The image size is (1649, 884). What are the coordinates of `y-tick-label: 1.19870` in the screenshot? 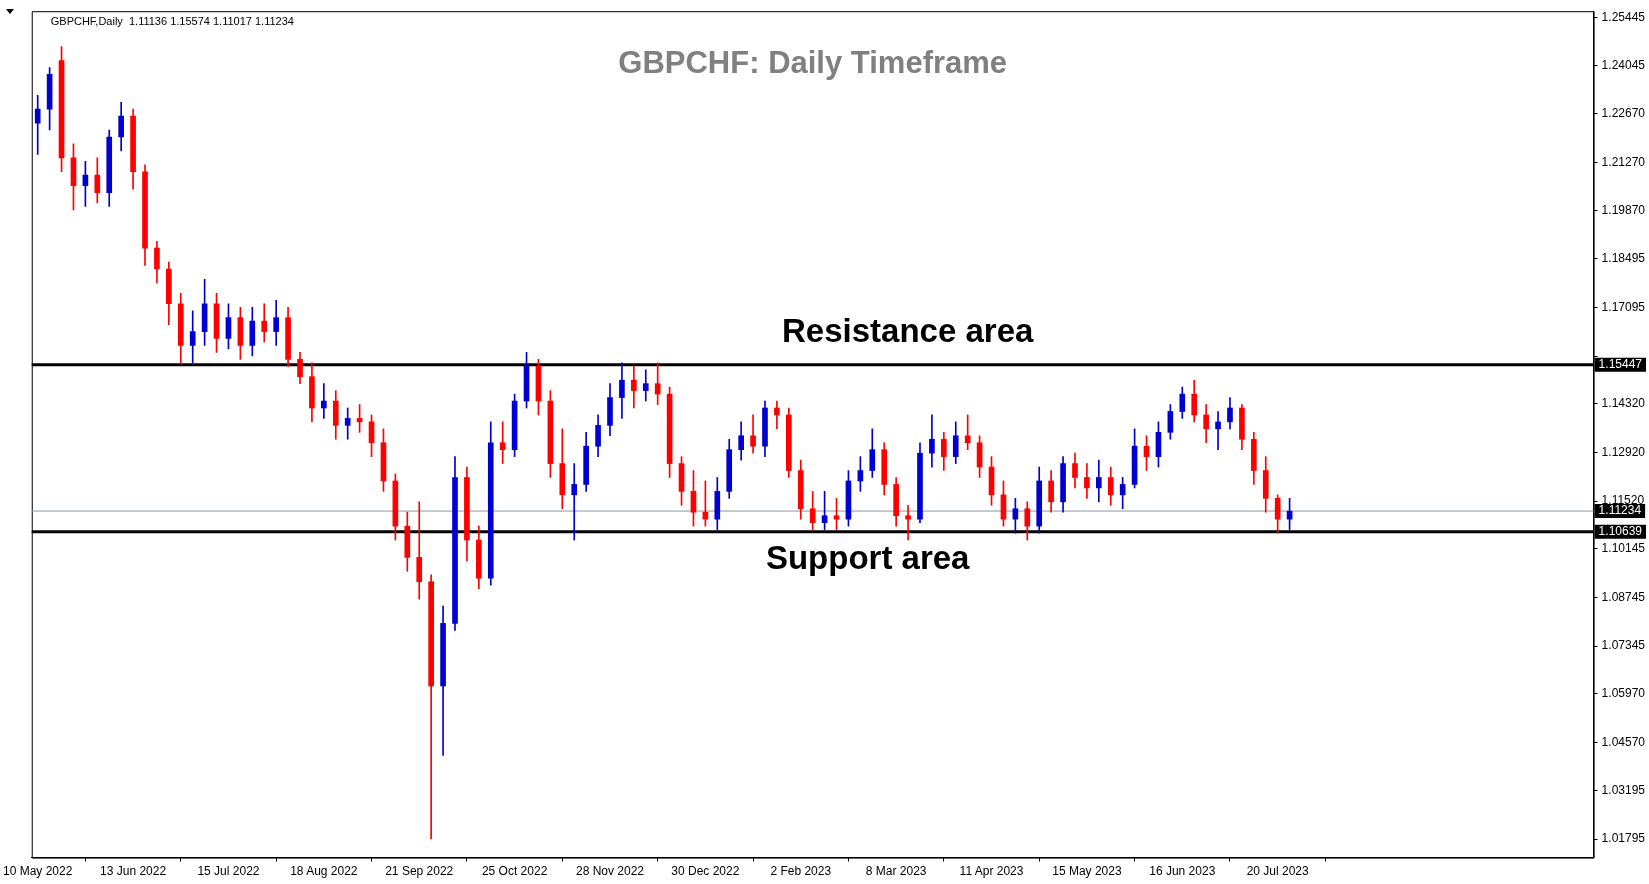 It's located at (1623, 210).